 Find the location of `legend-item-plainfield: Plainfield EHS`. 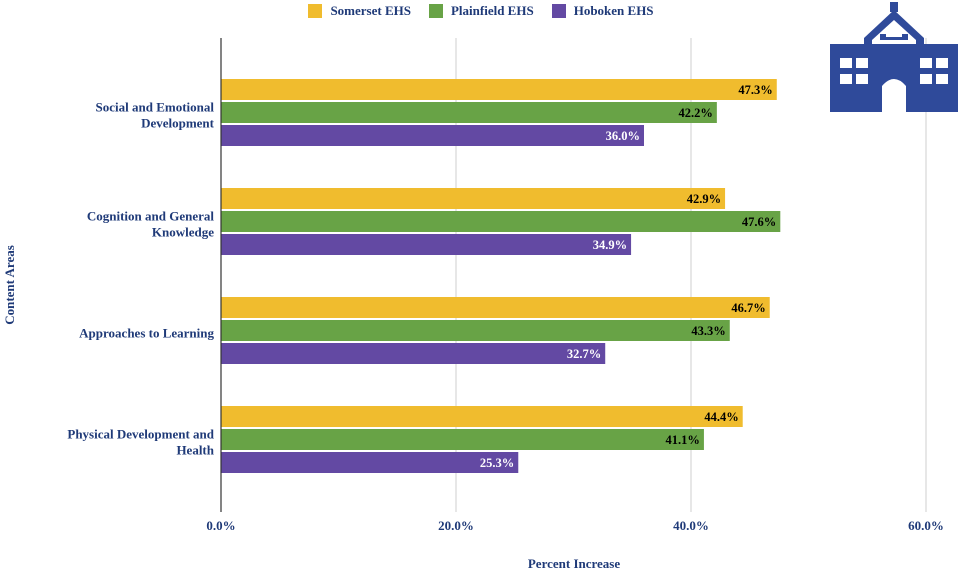

legend-item-plainfield: Plainfield EHS is located at coordinates (481, 11).